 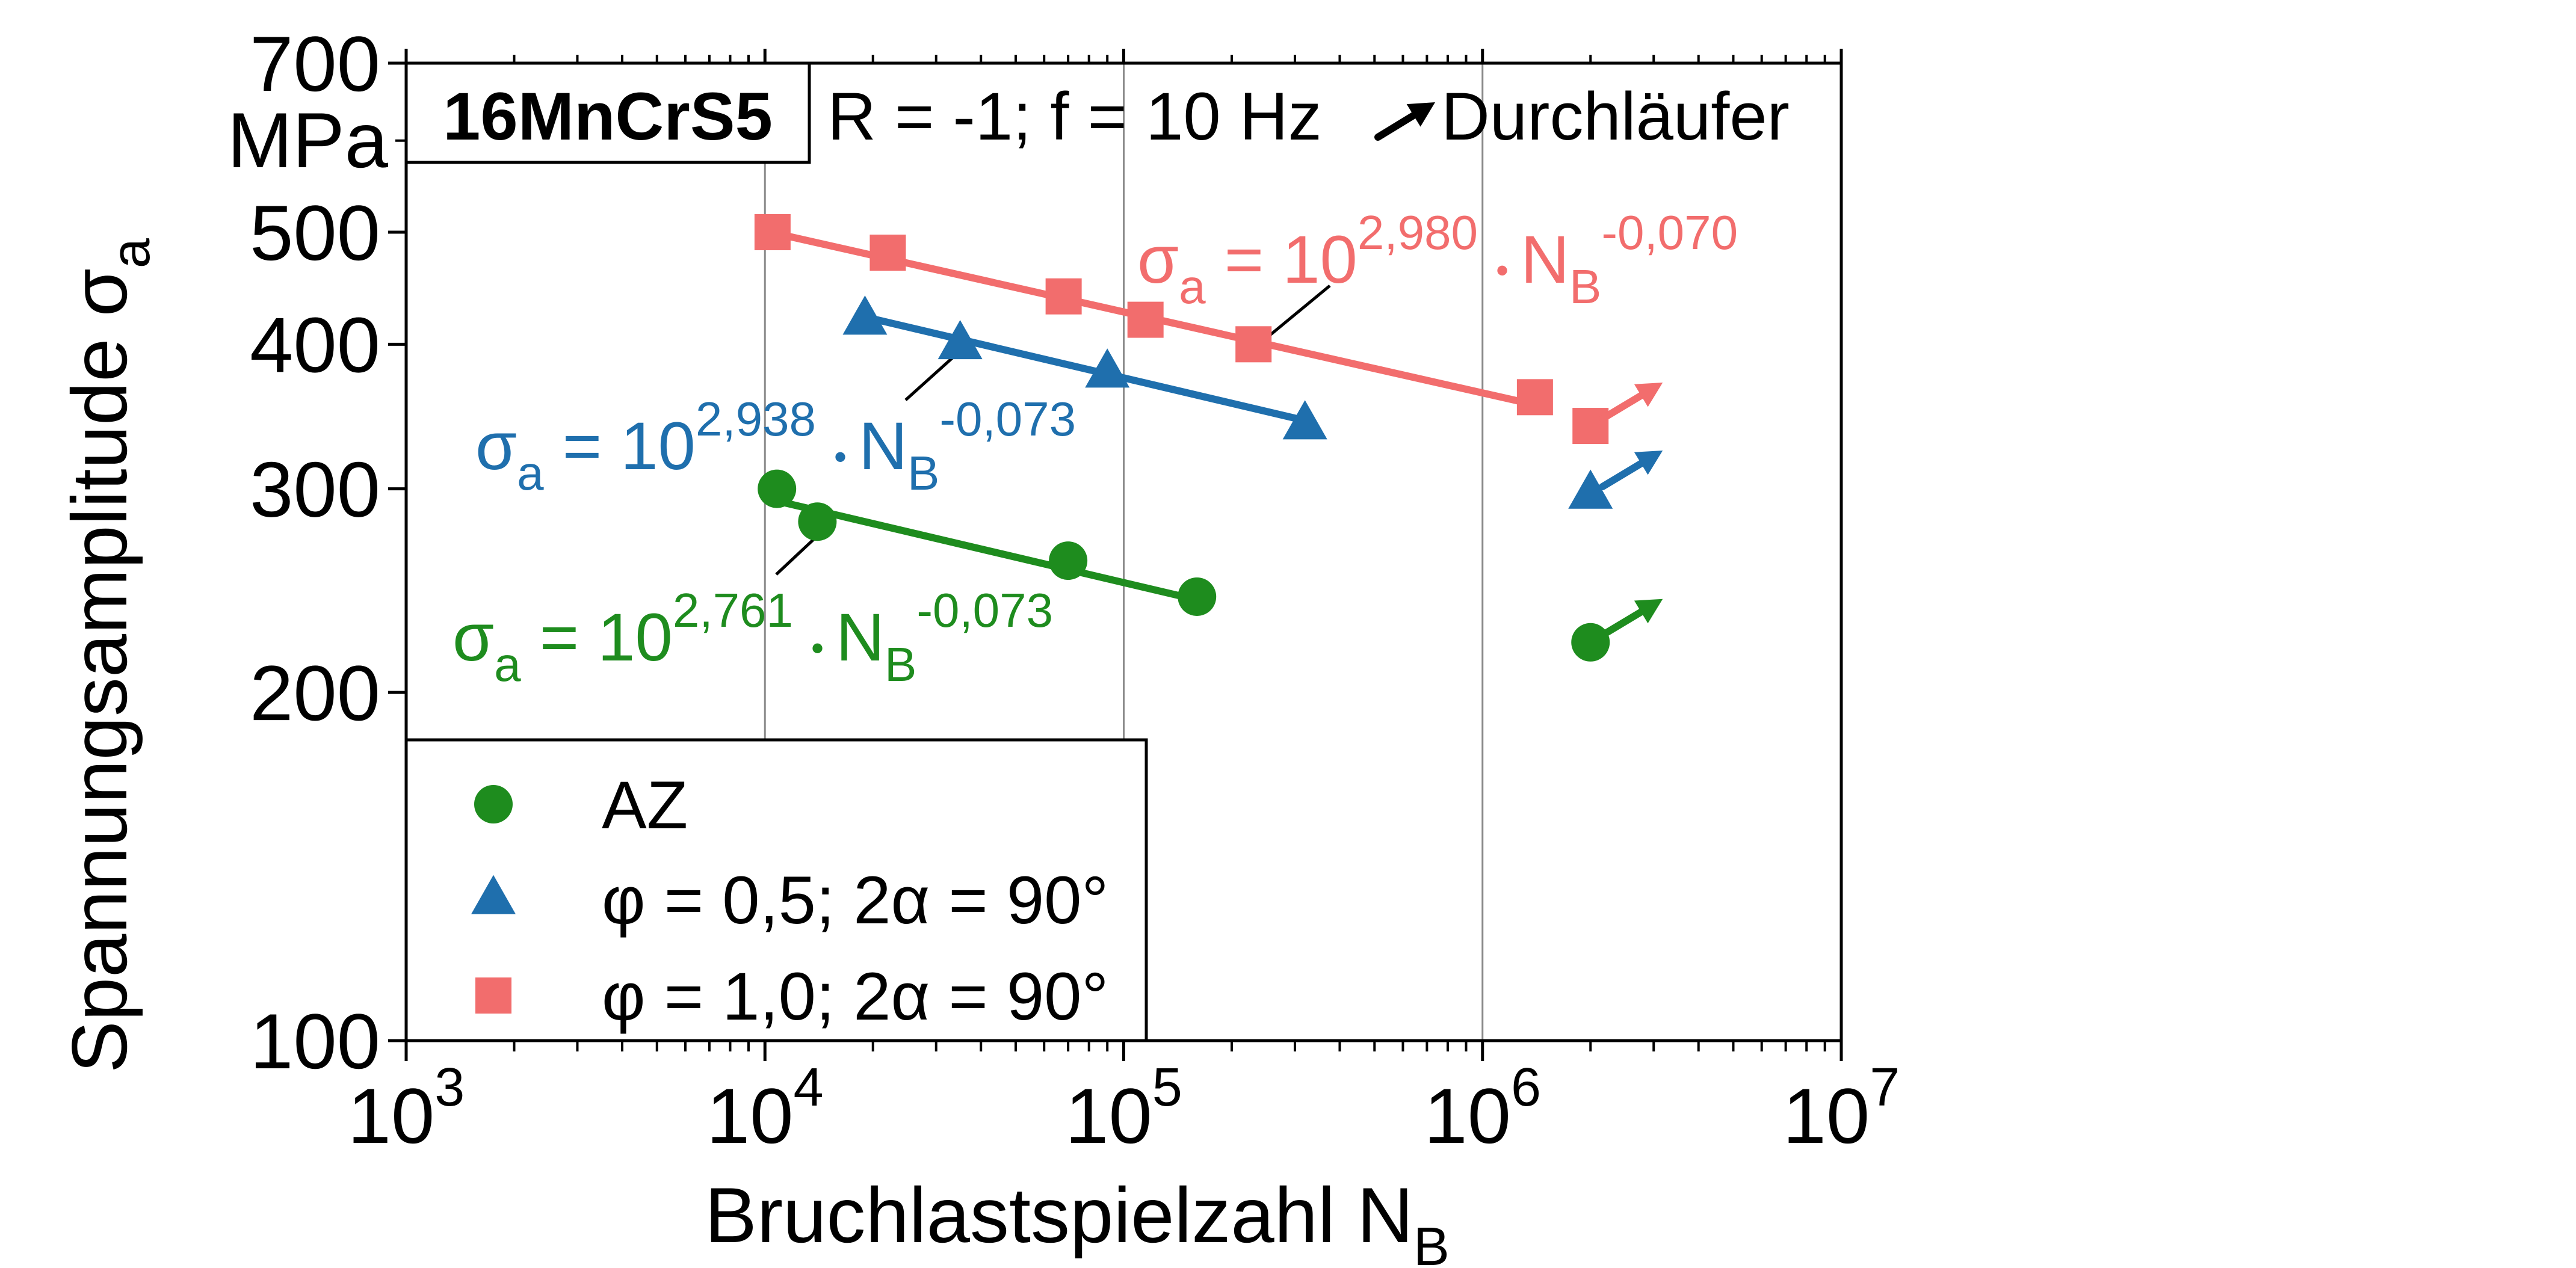 What do you see at coordinates (756, 419) in the screenshot?
I see `equation-coef: 2,938` at bounding box center [756, 419].